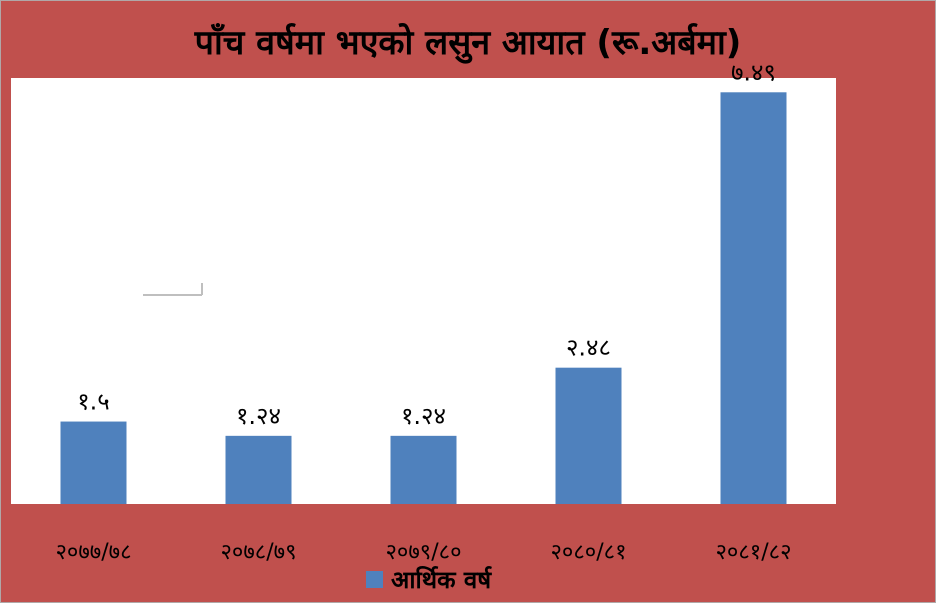 This screenshot has width=936, height=603. Describe the element at coordinates (374, 579) in the screenshot. I see `legend-swatch` at that location.